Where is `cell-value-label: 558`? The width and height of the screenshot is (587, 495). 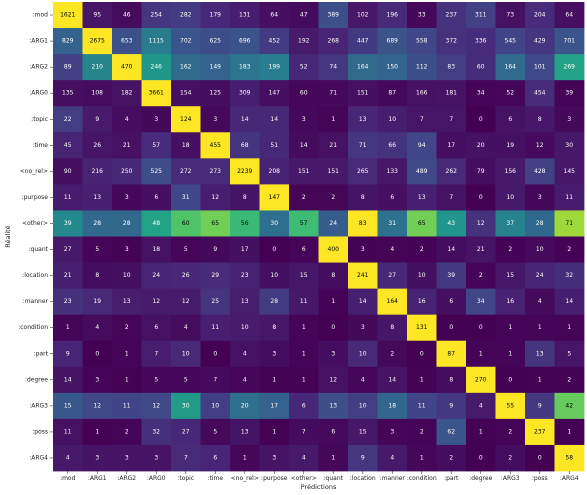
cell-value-label: 558 is located at coordinates (422, 41).